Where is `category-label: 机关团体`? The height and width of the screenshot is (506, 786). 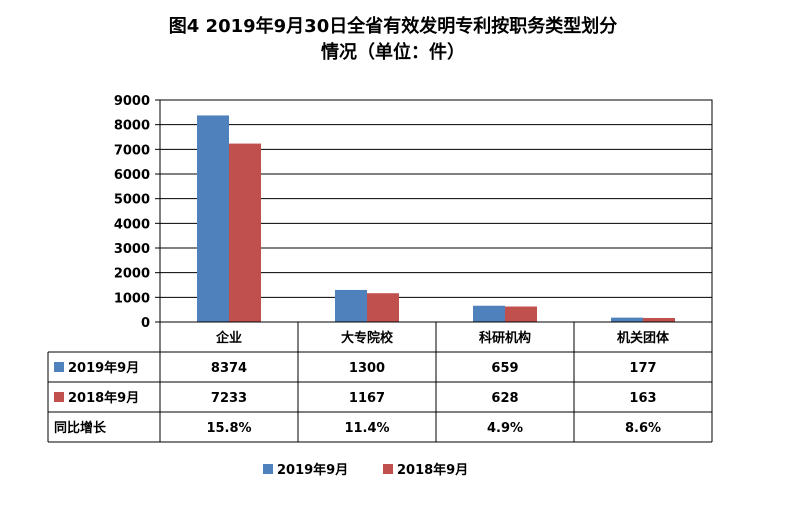 category-label: 机关团体 is located at coordinates (643, 338).